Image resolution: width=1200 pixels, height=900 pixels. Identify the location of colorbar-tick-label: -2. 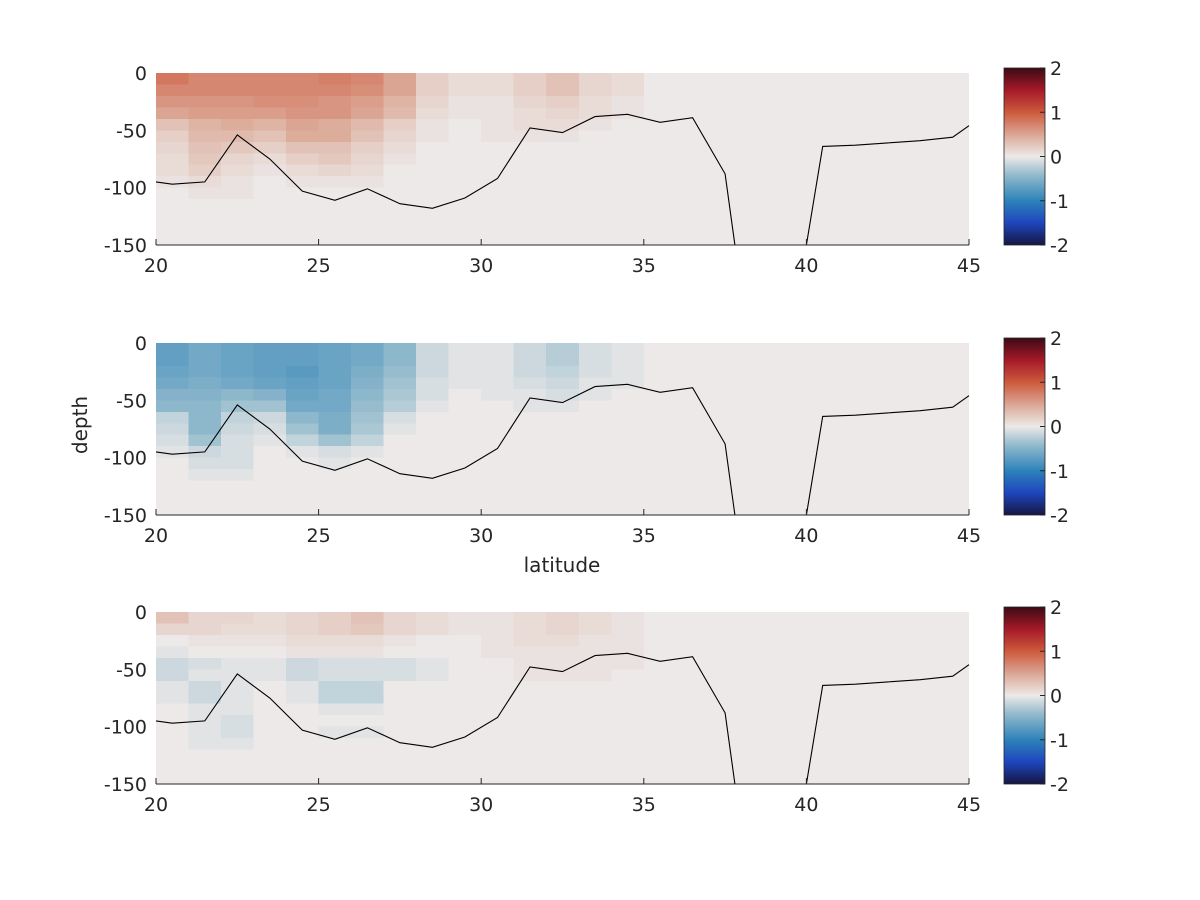
(1059, 246).